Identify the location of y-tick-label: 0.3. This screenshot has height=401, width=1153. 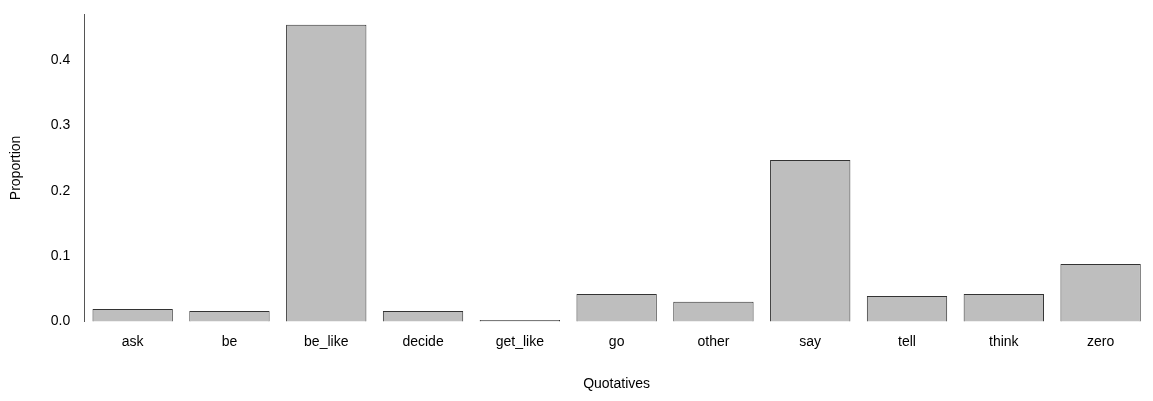
(60, 124).